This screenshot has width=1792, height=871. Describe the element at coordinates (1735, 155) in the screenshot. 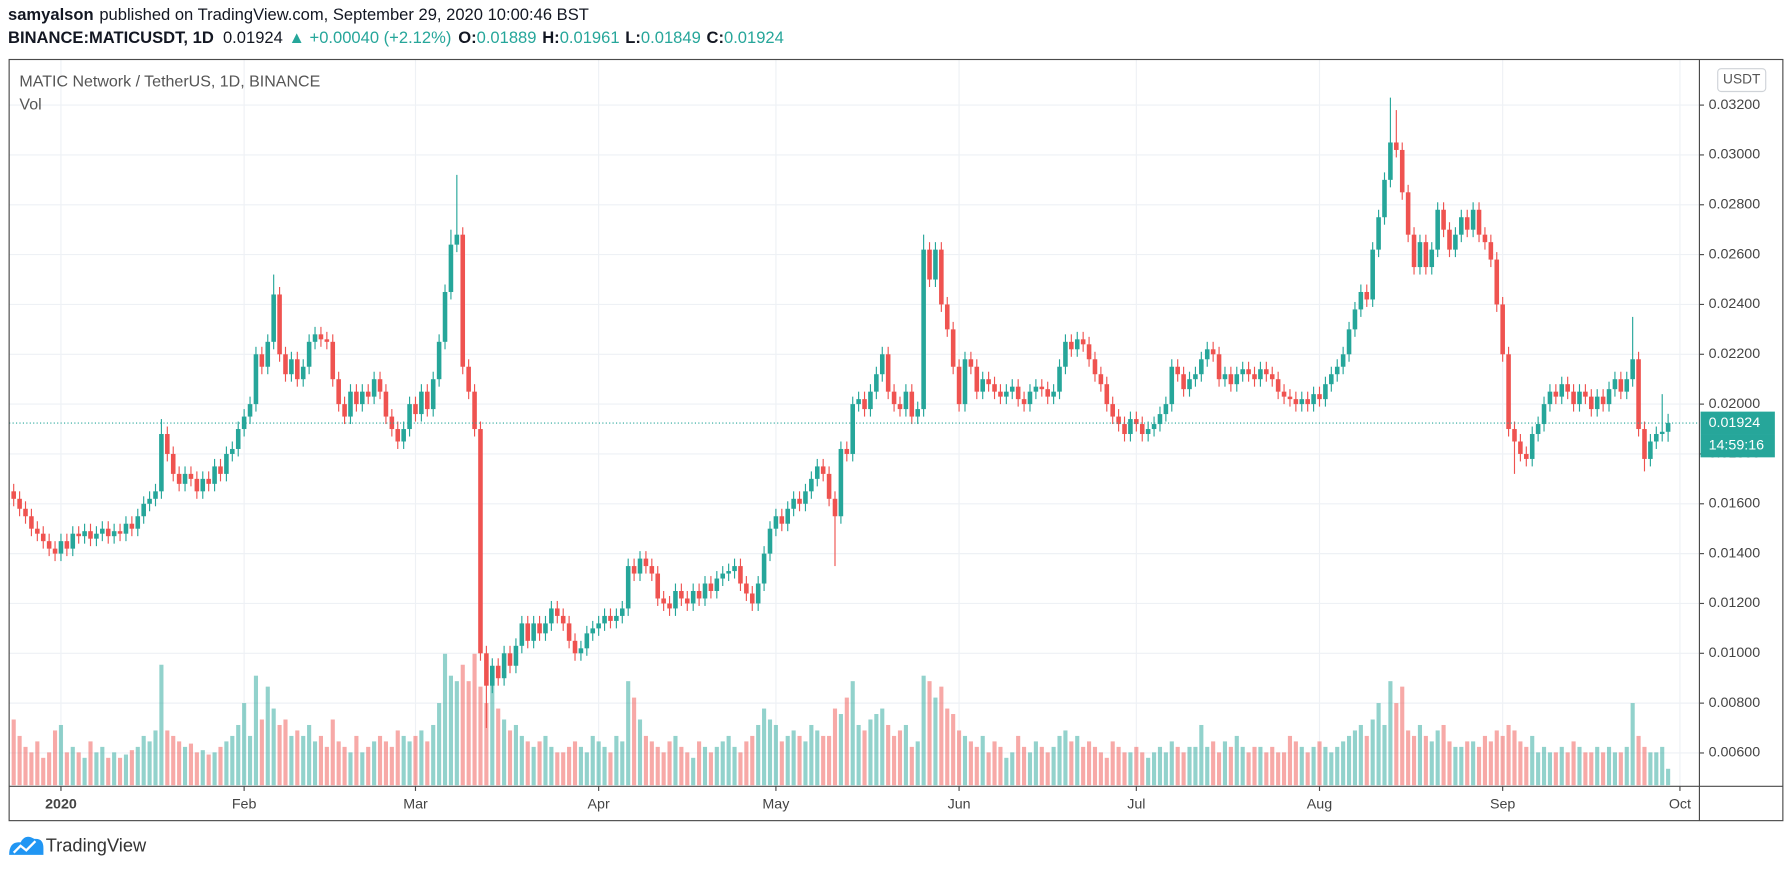

I see `y-tick-label: 0.03000` at that location.